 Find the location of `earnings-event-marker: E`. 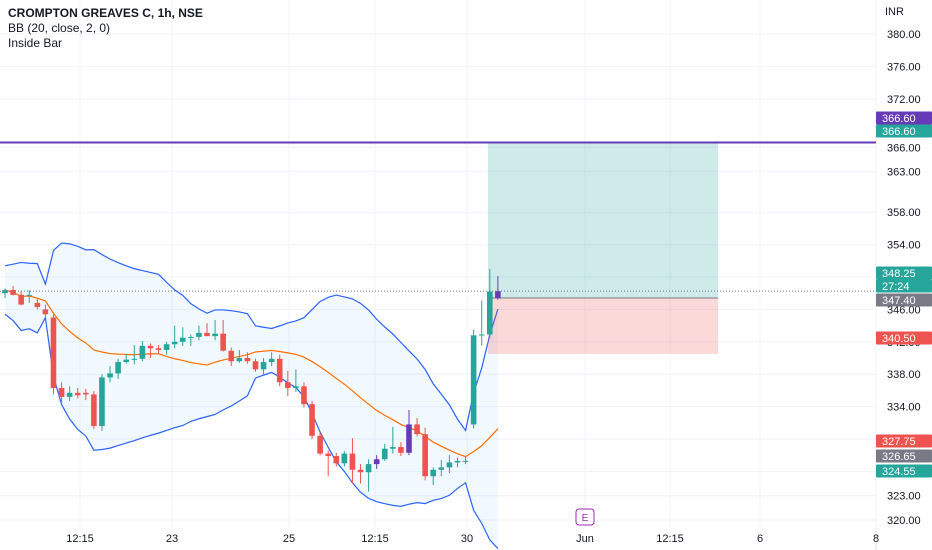

earnings-event-marker: E is located at coordinates (585, 517).